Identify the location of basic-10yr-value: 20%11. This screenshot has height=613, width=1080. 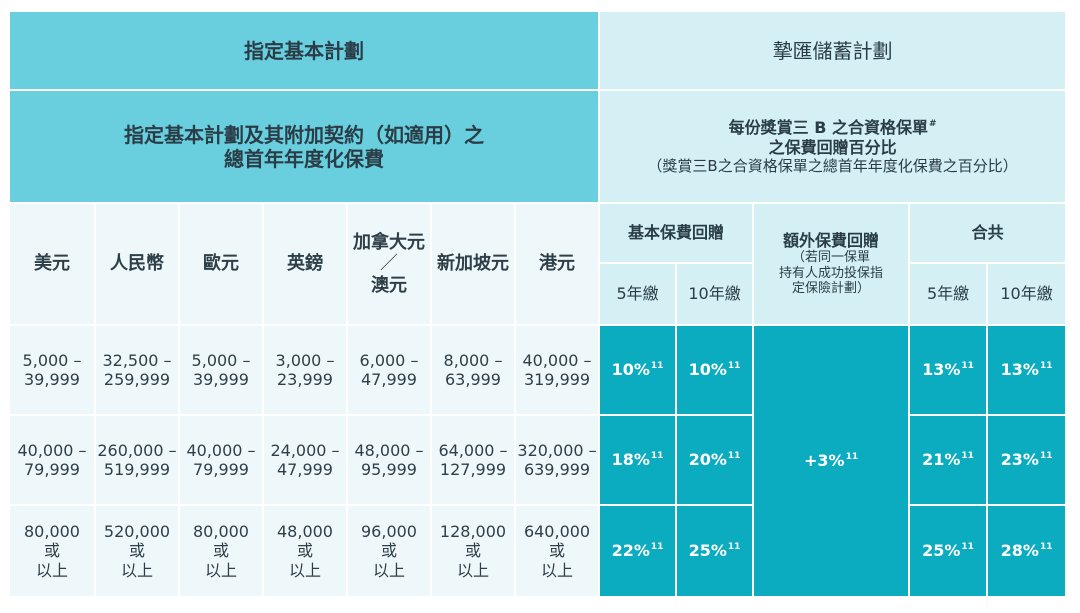
(716, 461).